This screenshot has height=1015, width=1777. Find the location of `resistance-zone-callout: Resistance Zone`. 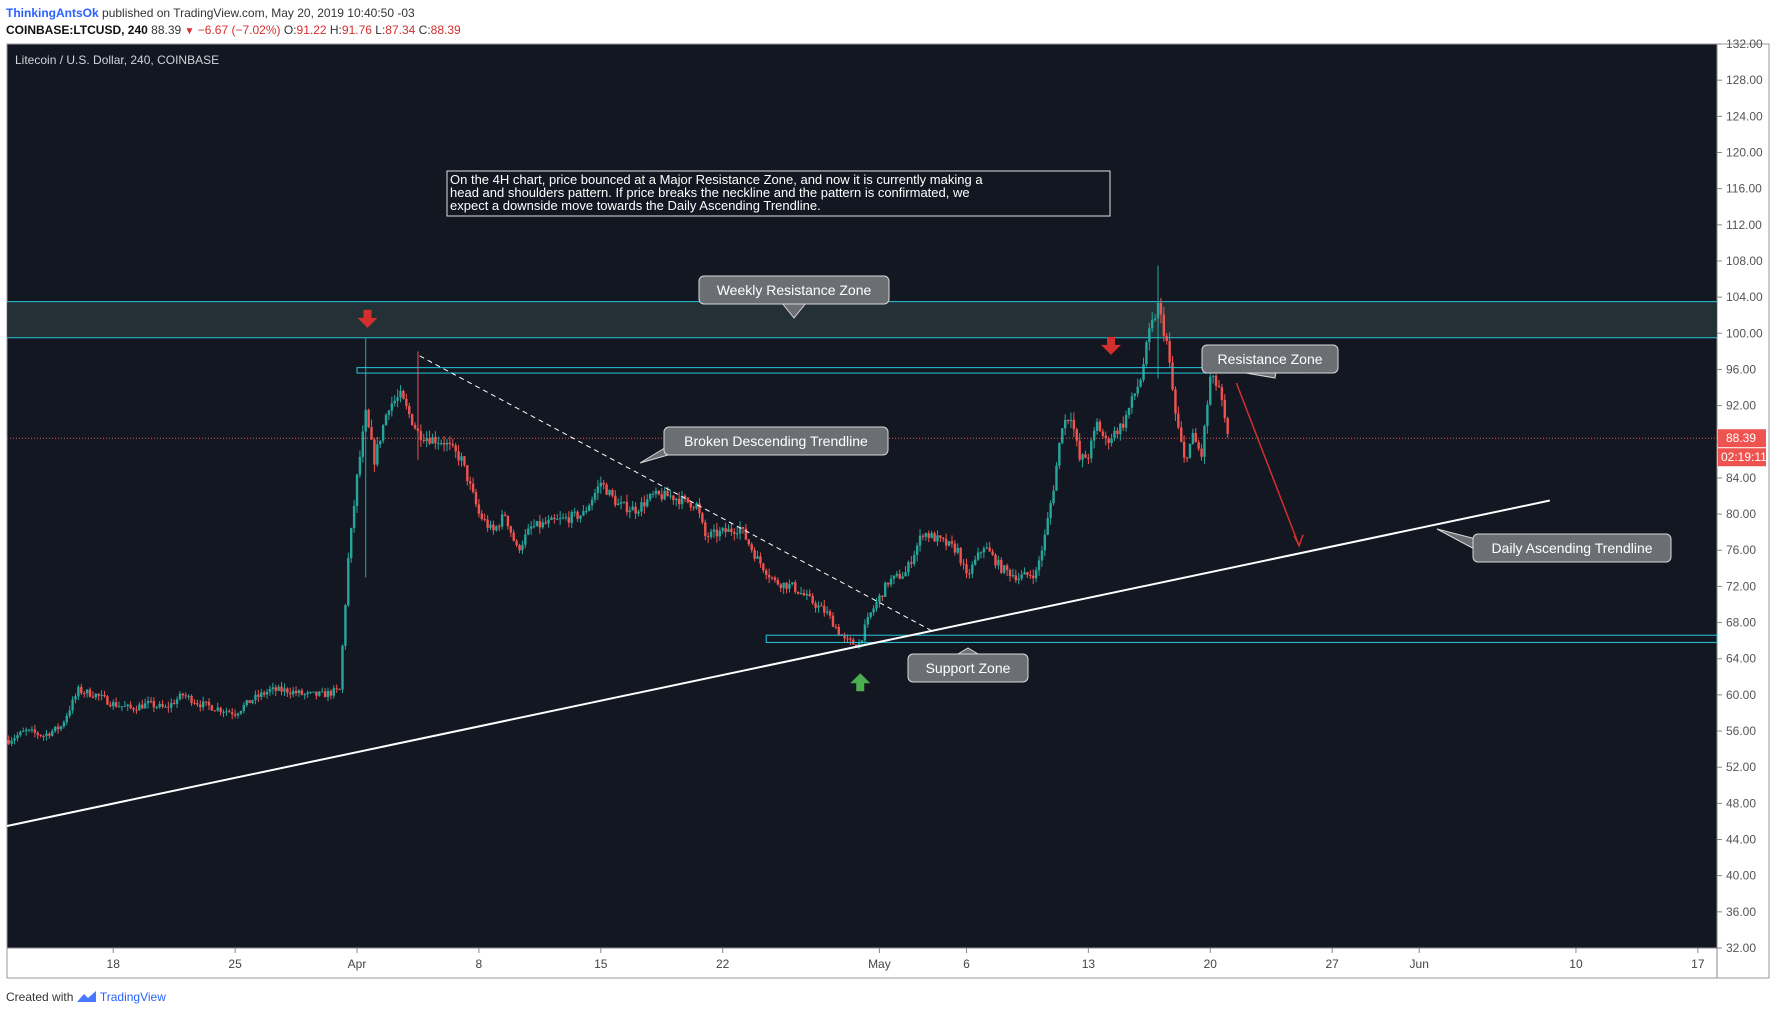

resistance-zone-callout: Resistance Zone is located at coordinates (1270, 361).